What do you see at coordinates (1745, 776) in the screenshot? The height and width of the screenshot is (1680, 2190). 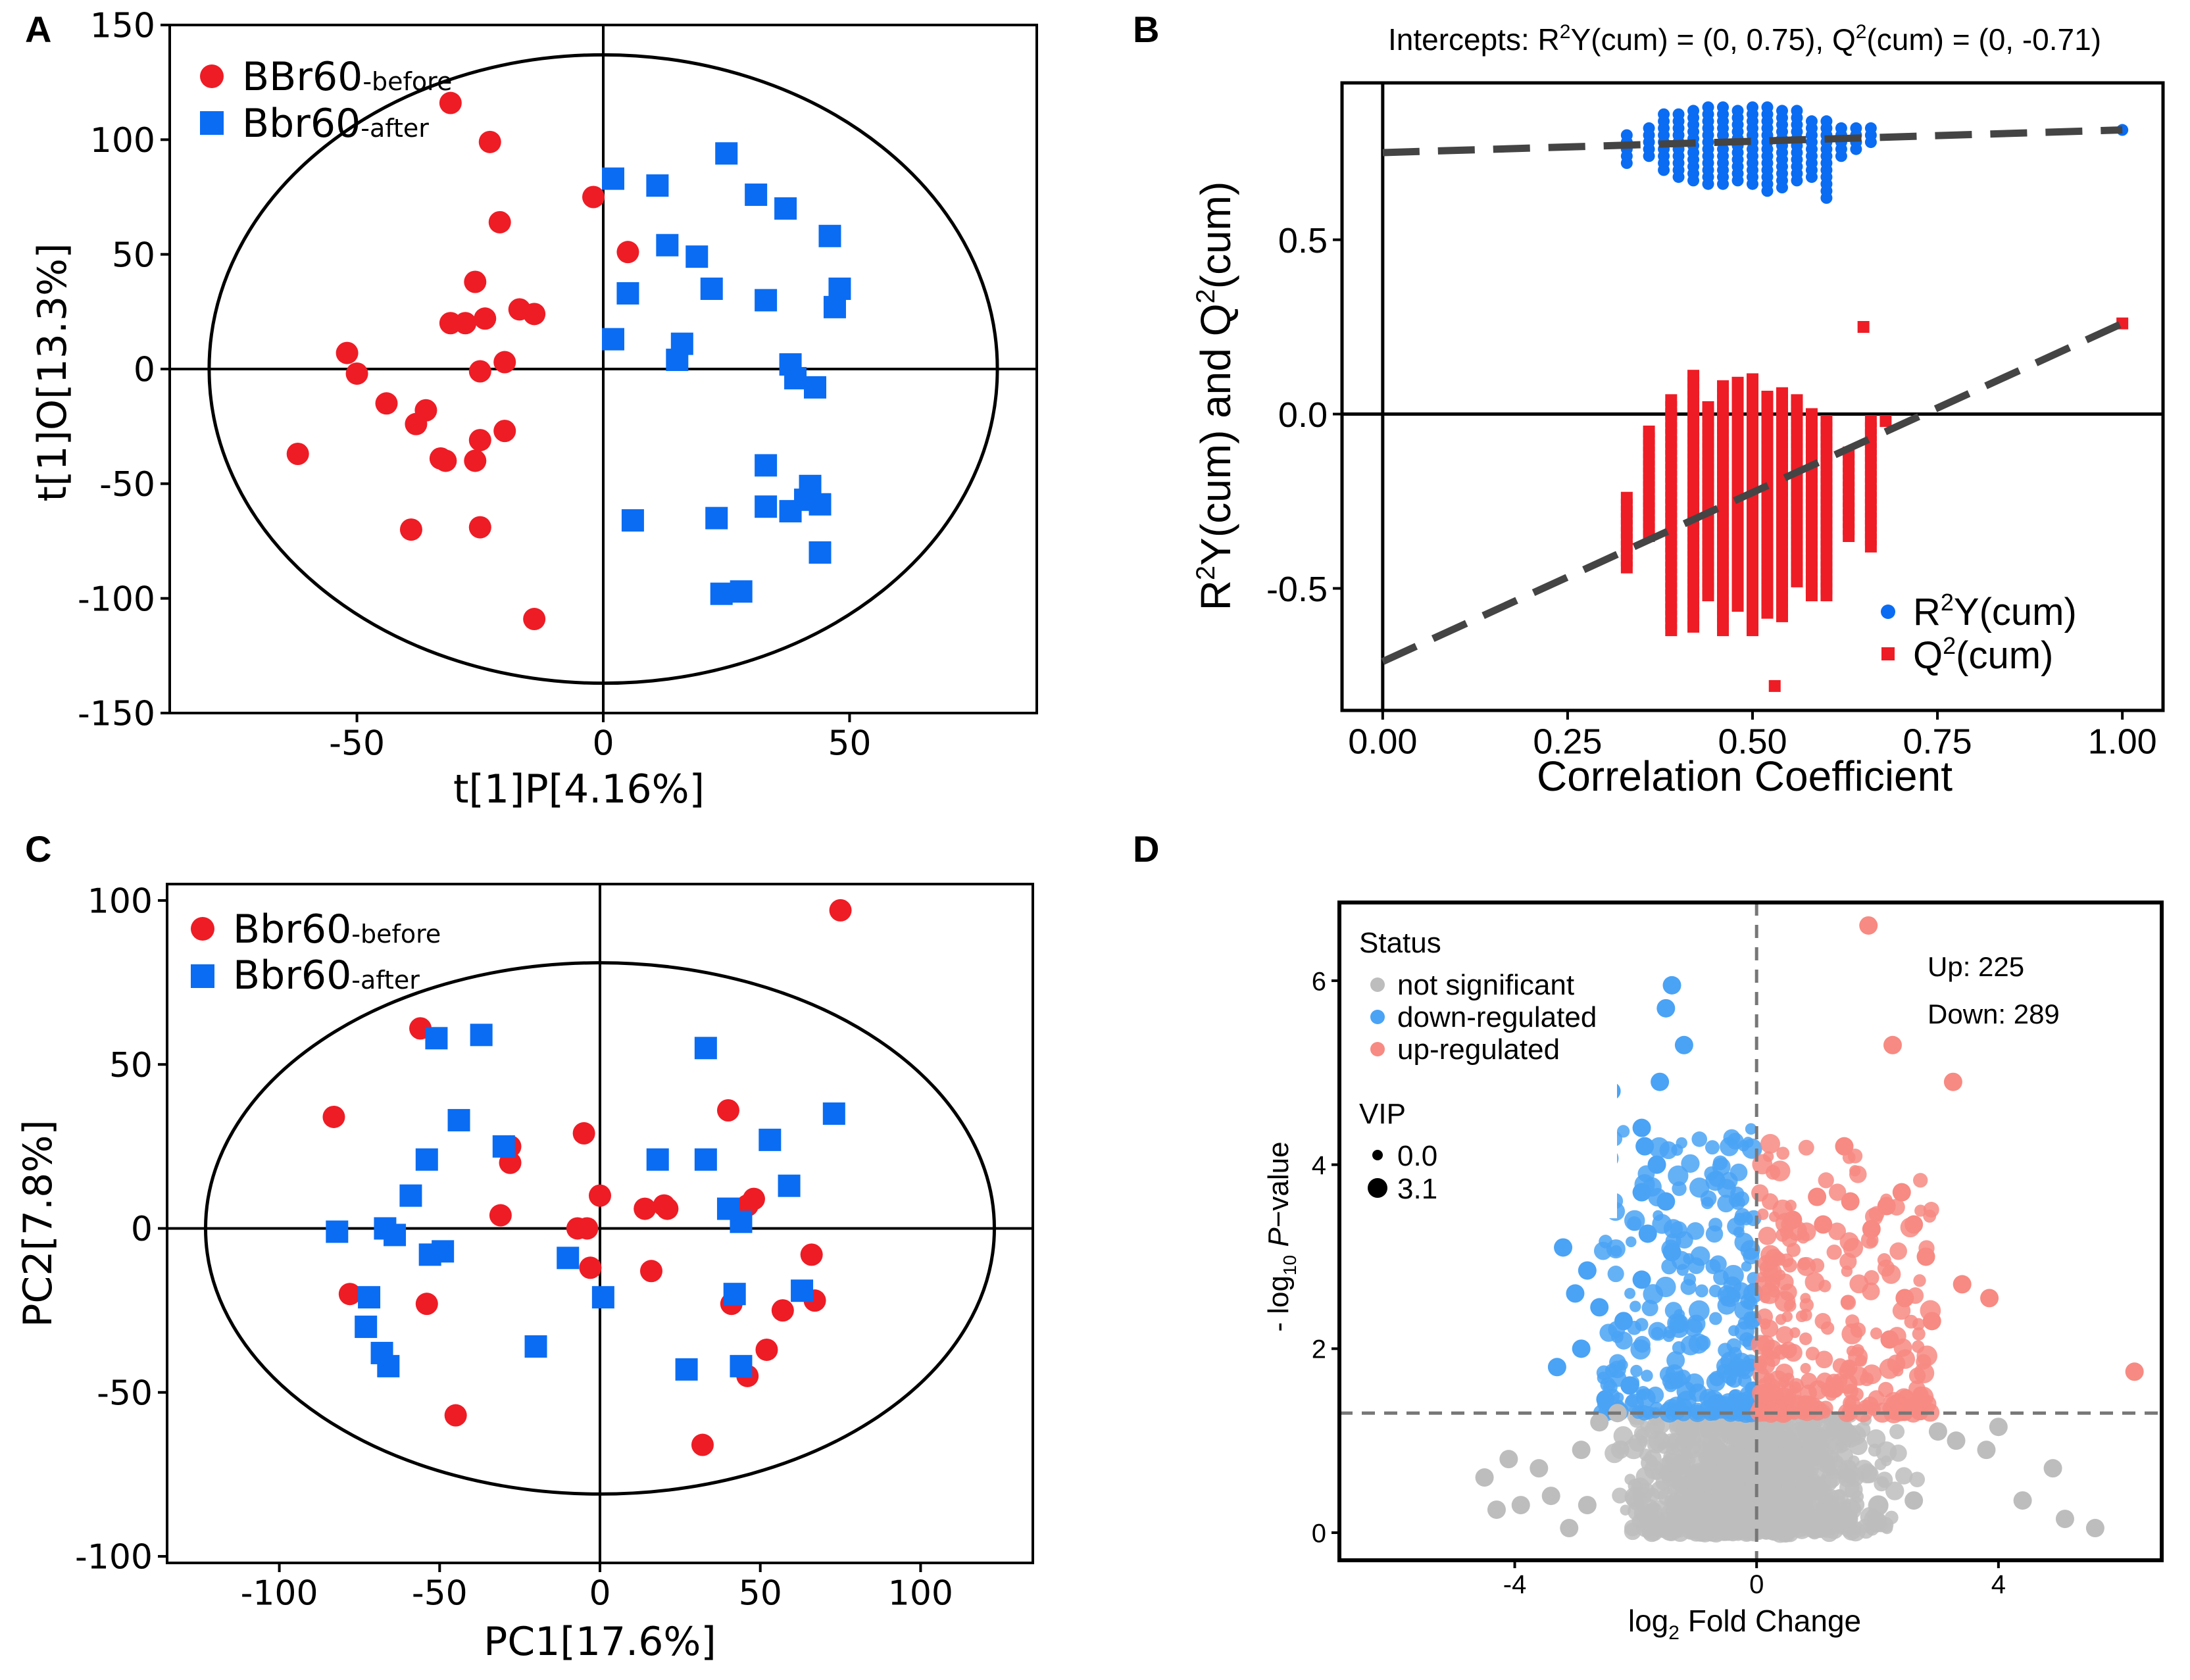 I see `panel-b-xlabel: Correlation Coefficient` at bounding box center [1745, 776].